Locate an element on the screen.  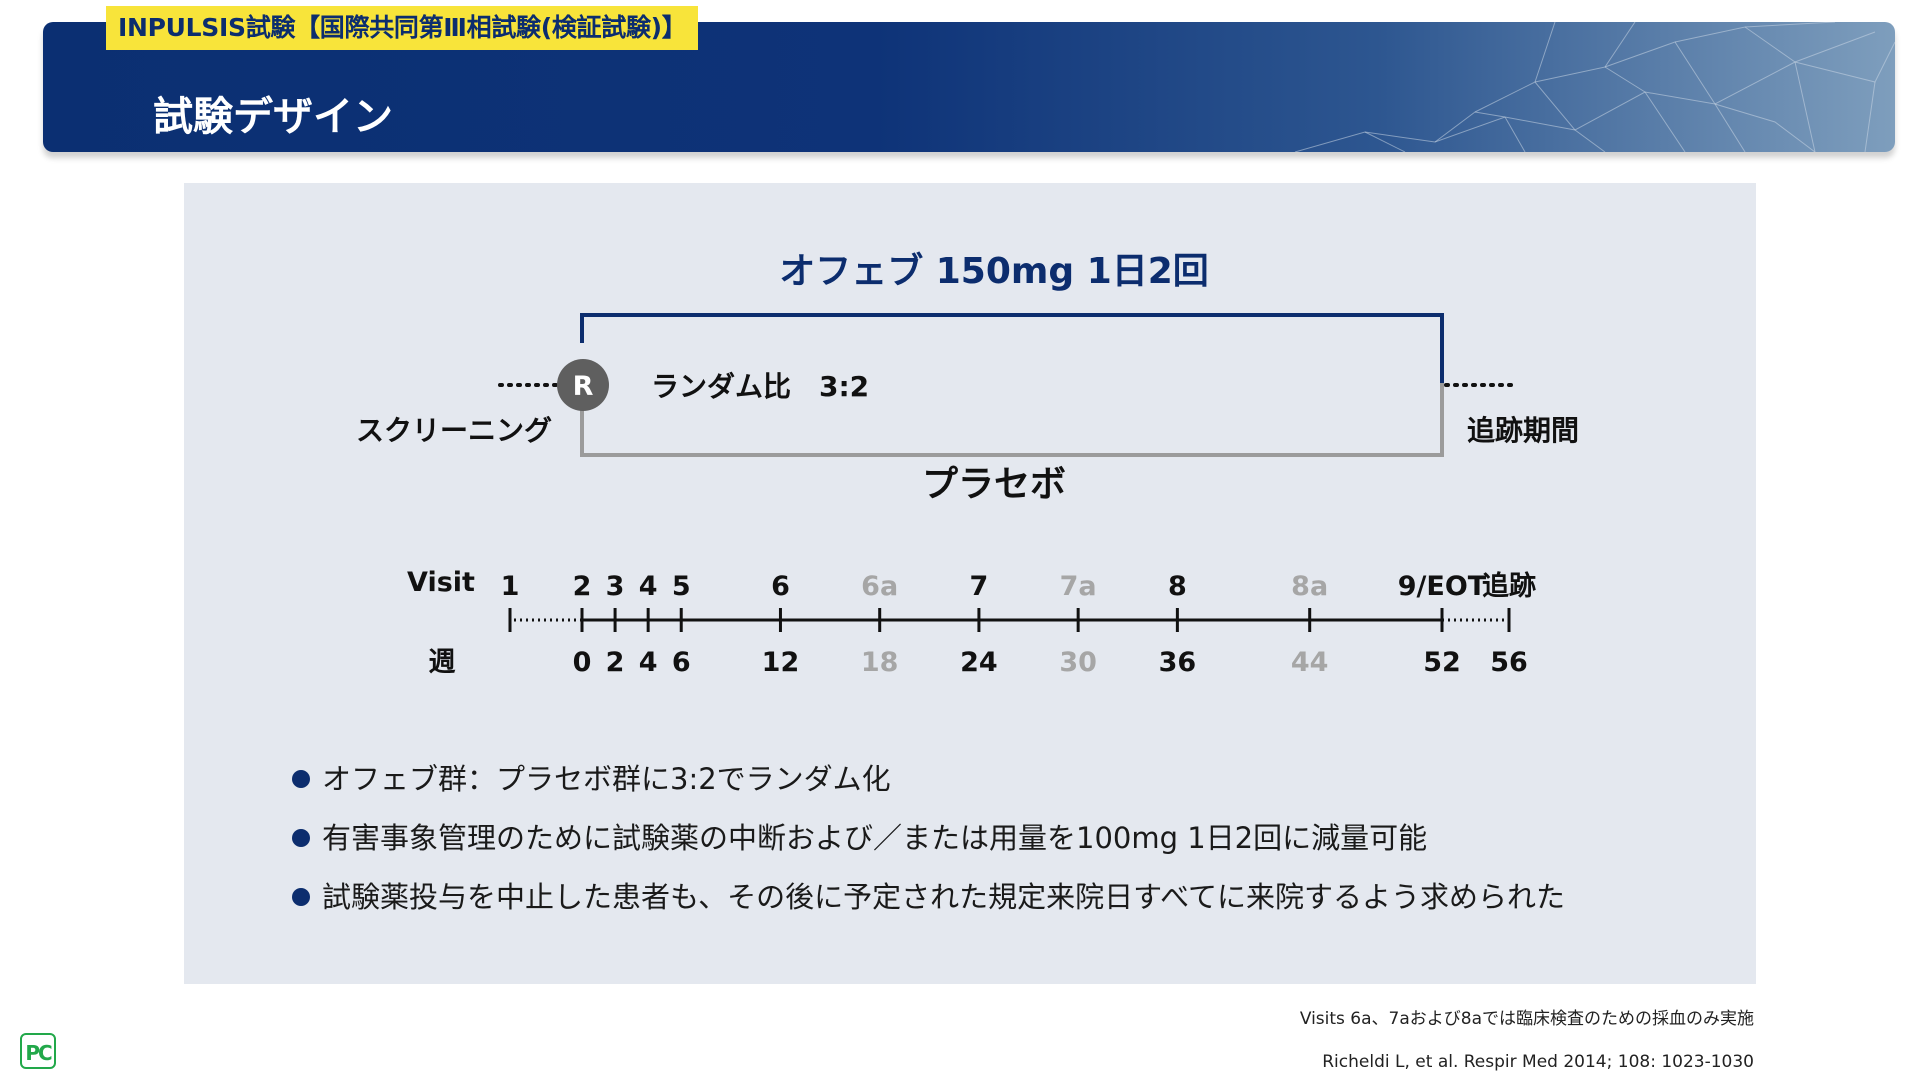
randomization-symbol: R is located at coordinates (583, 386).